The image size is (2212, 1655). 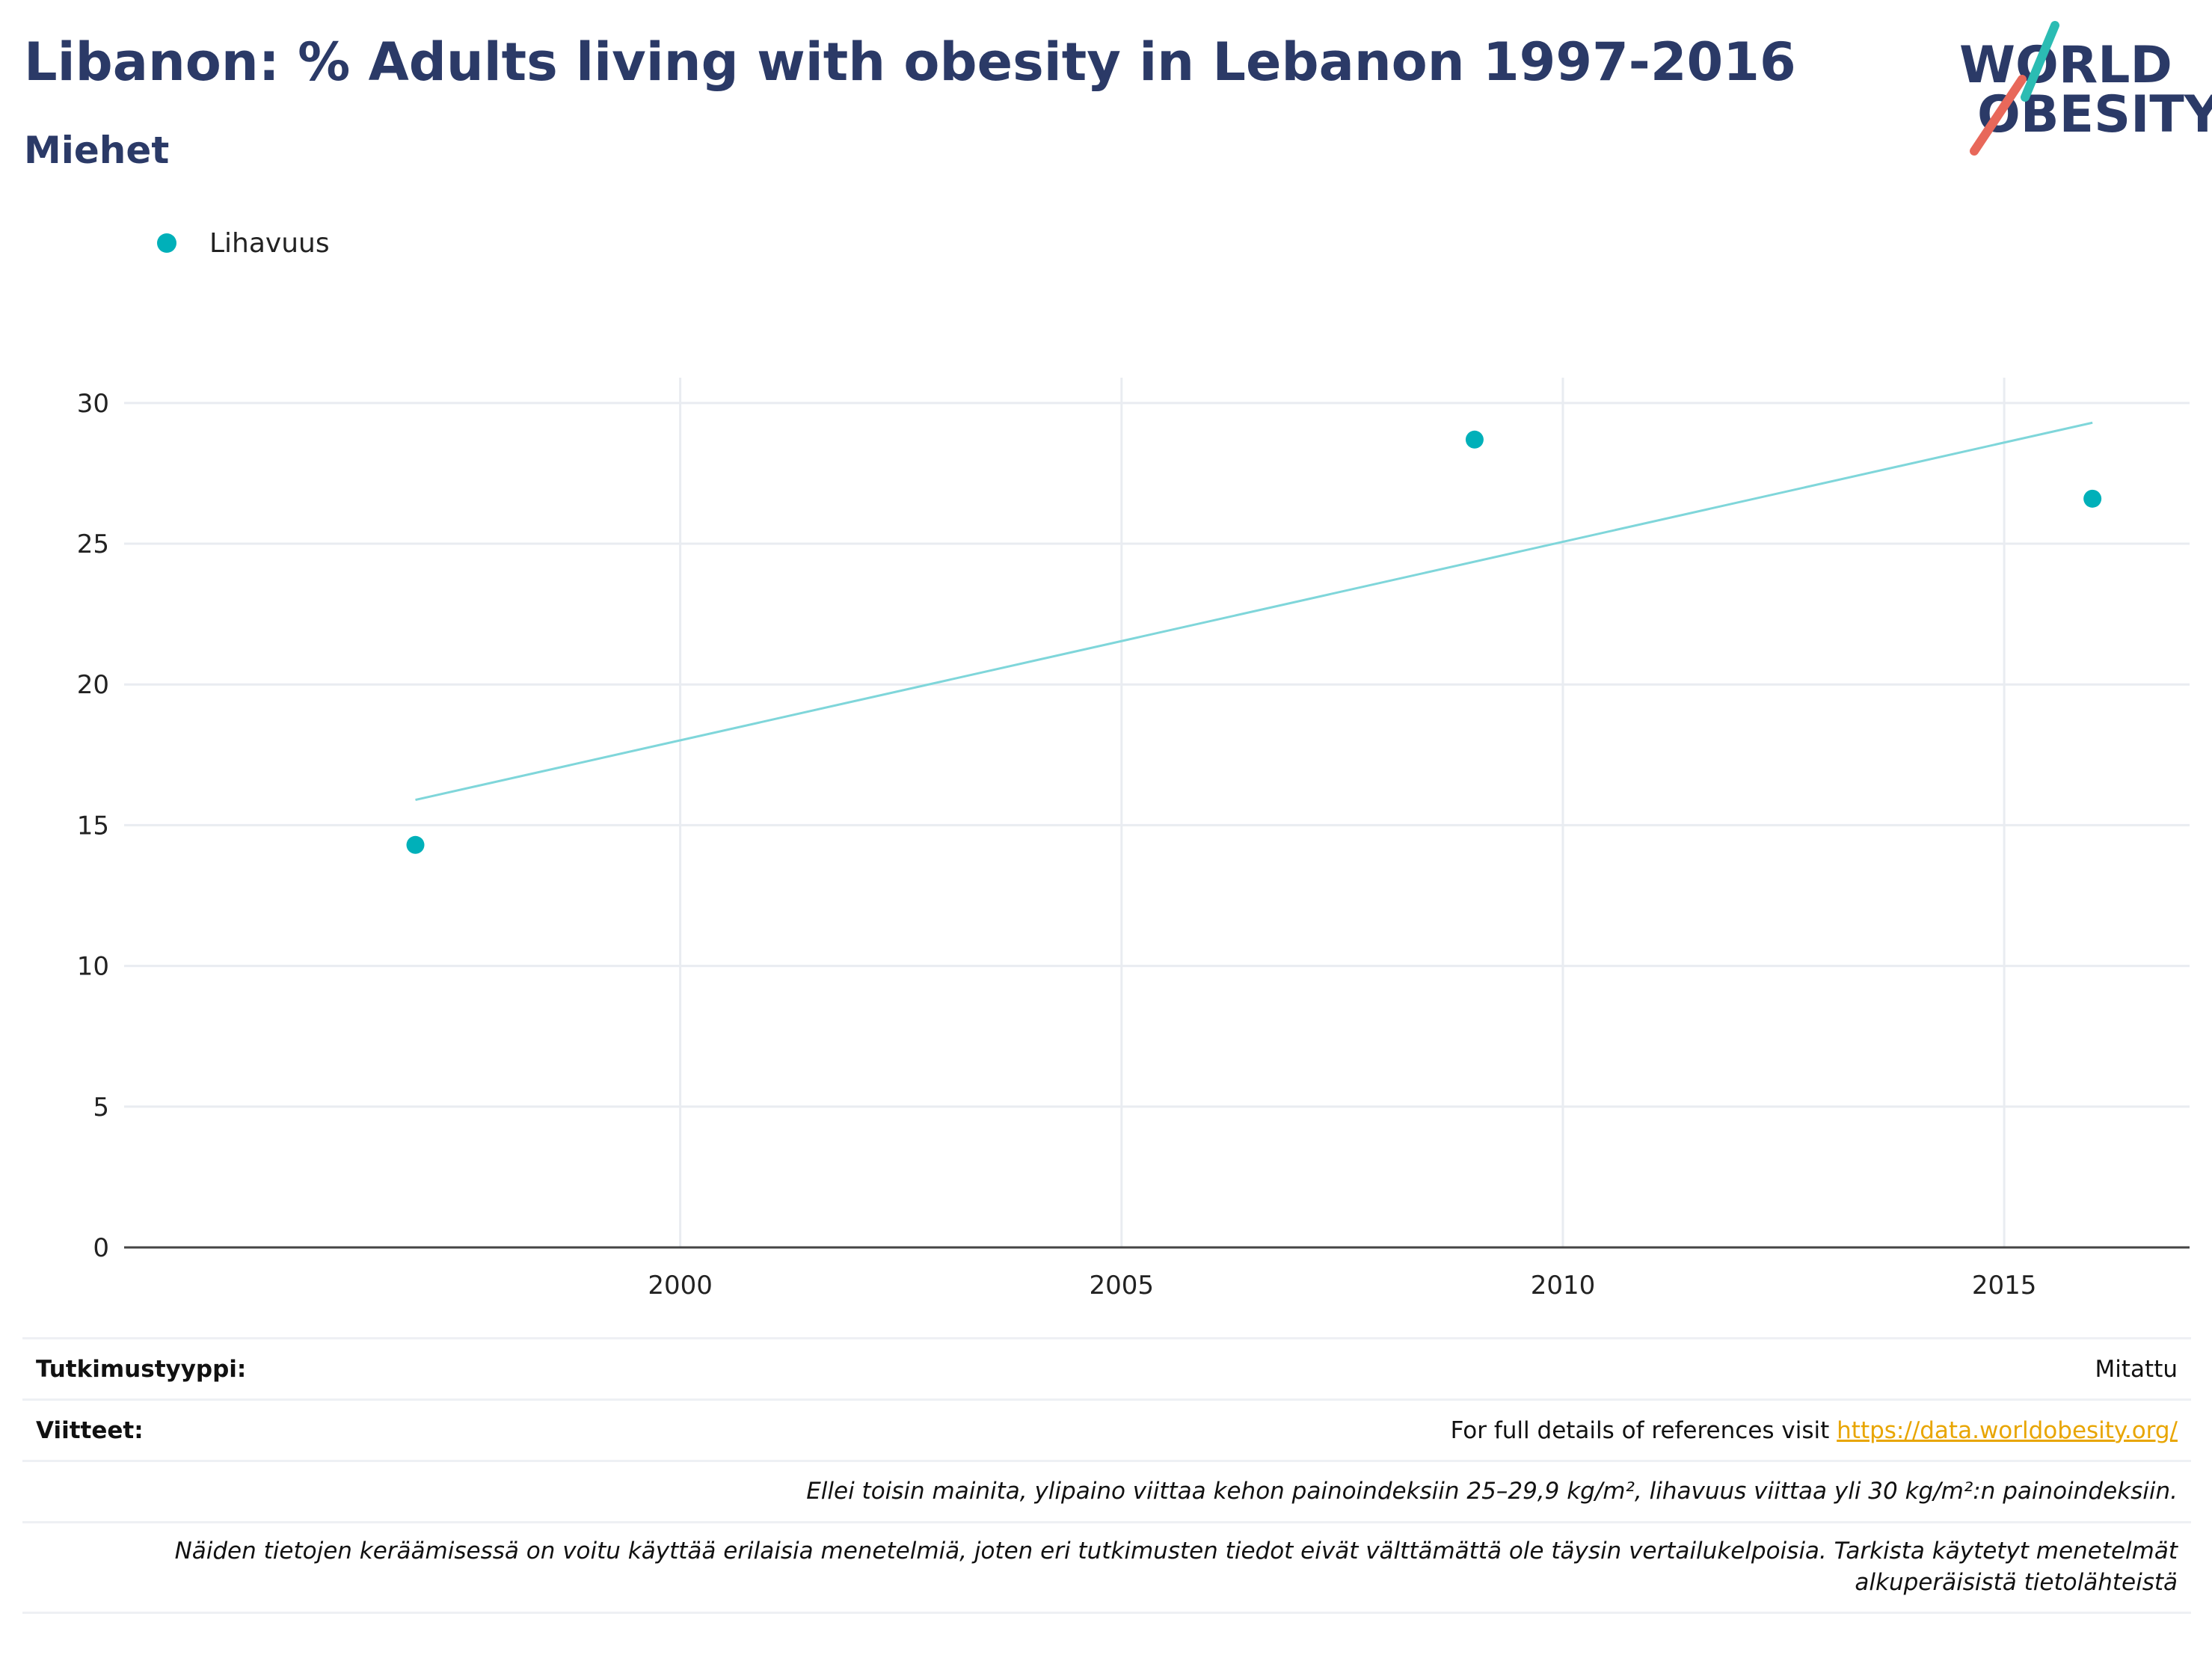 What do you see at coordinates (93, 685) in the screenshot?
I see `y-tick-label: 20` at bounding box center [93, 685].